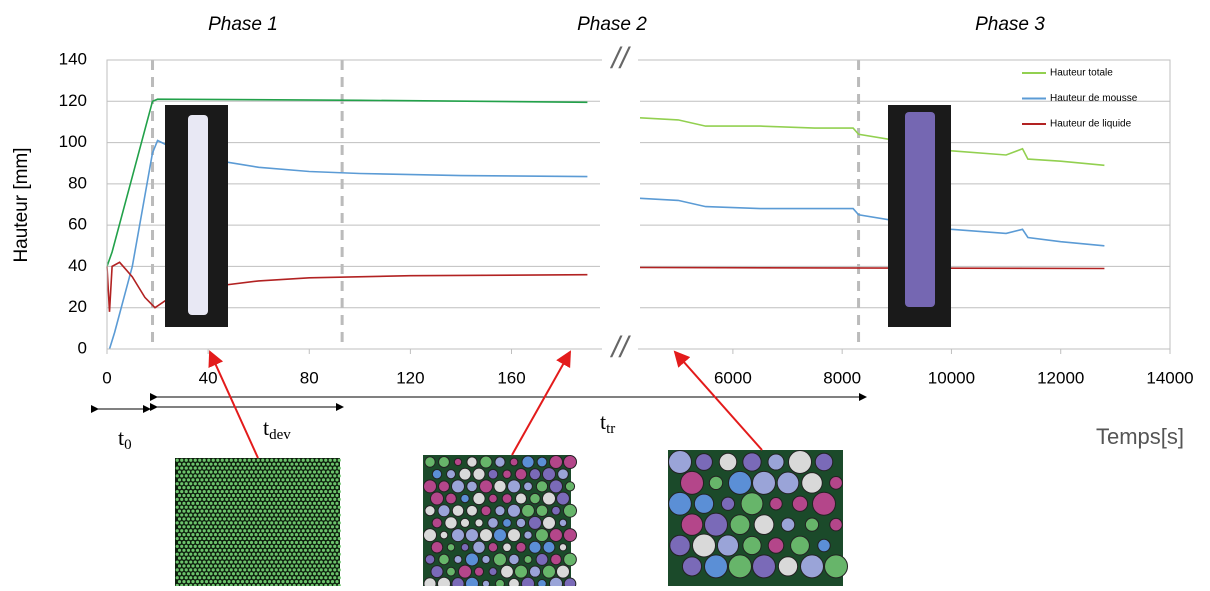  Describe the element at coordinates (1094, 98) in the screenshot. I see `legend-label: Hauteur de mousse` at that location.